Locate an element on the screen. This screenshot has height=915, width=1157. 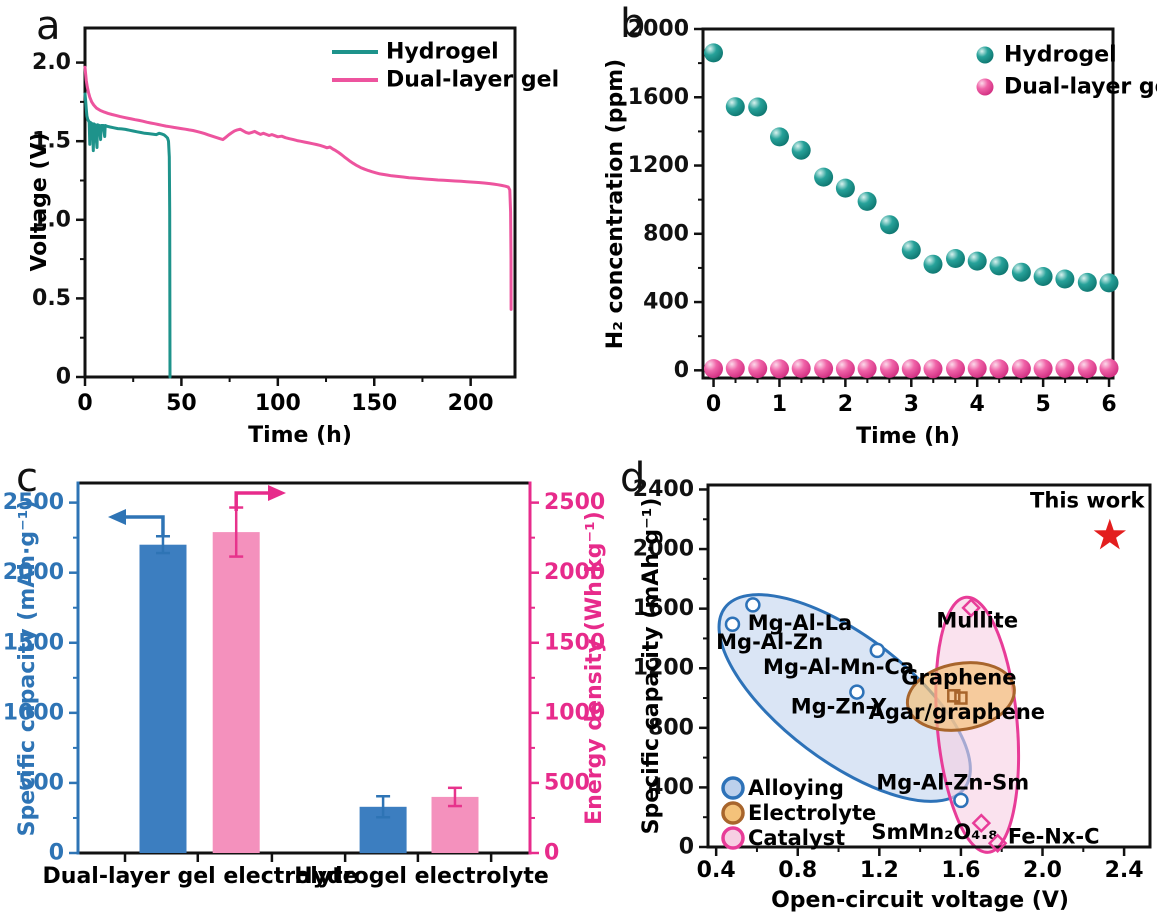
left-axis-arrow is located at coordinates (145, 525).